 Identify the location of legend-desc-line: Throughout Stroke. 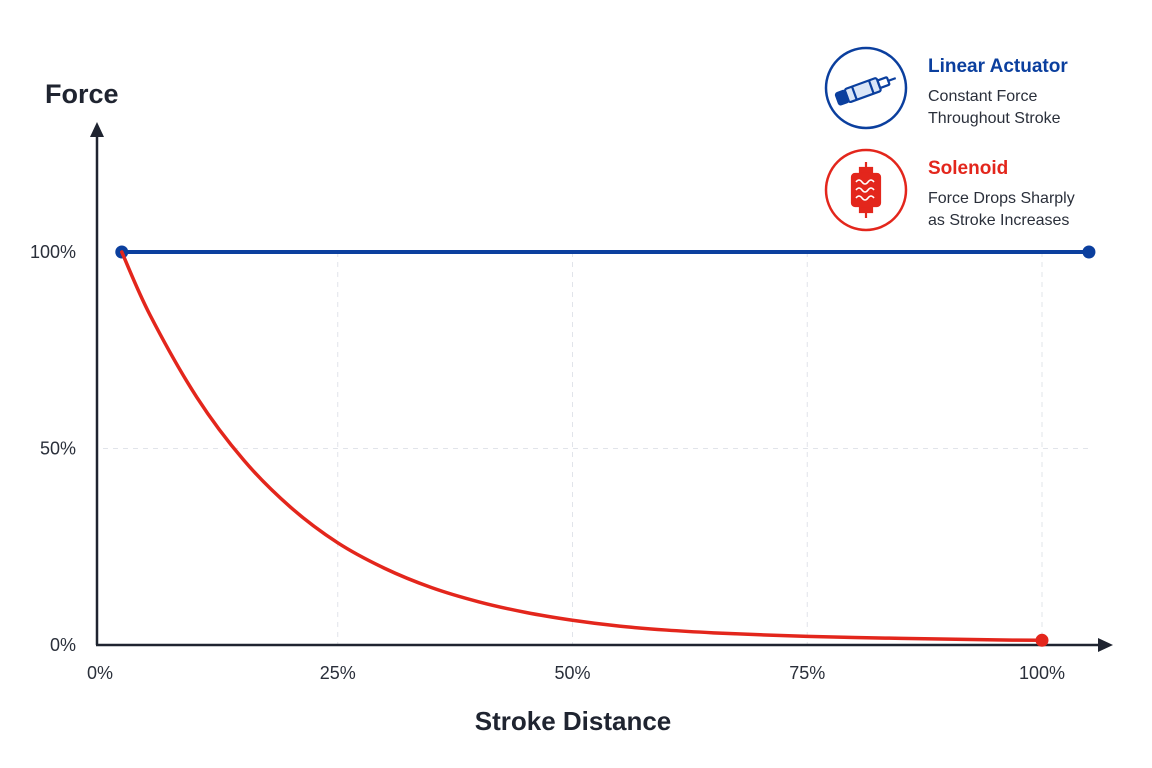
(994, 118).